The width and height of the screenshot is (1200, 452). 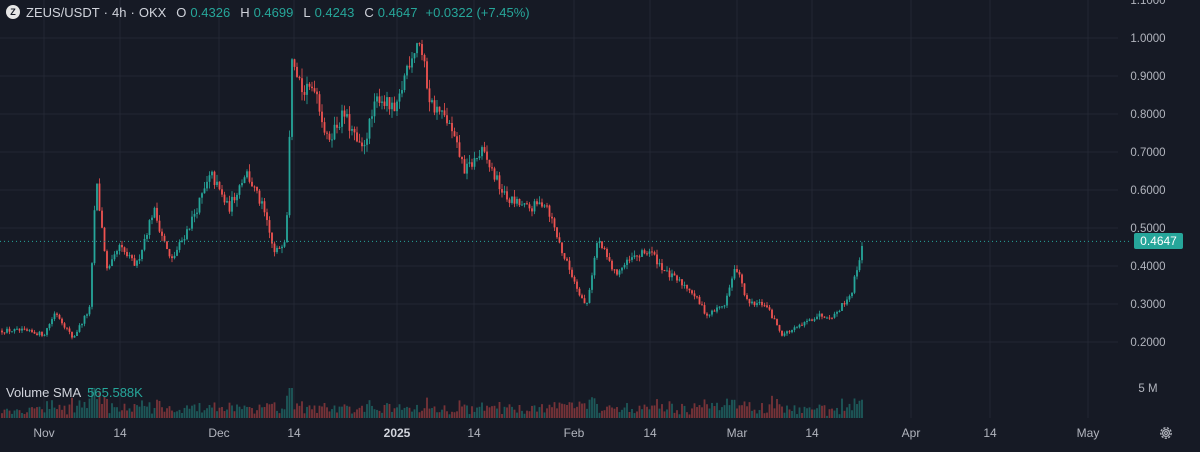 I want to click on interval-label: 4h, so click(x=119, y=12).